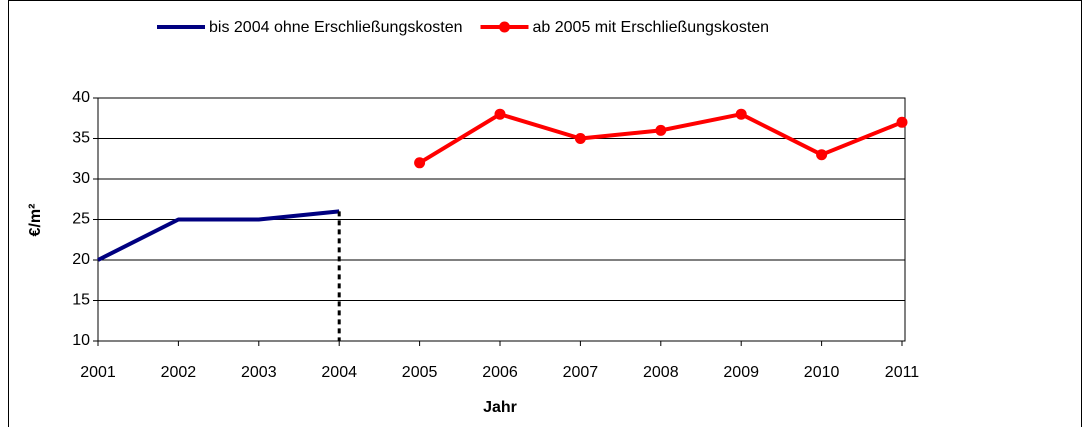 The image size is (1082, 427). Describe the element at coordinates (81, 300) in the screenshot. I see `y-tick-label: 15` at that location.